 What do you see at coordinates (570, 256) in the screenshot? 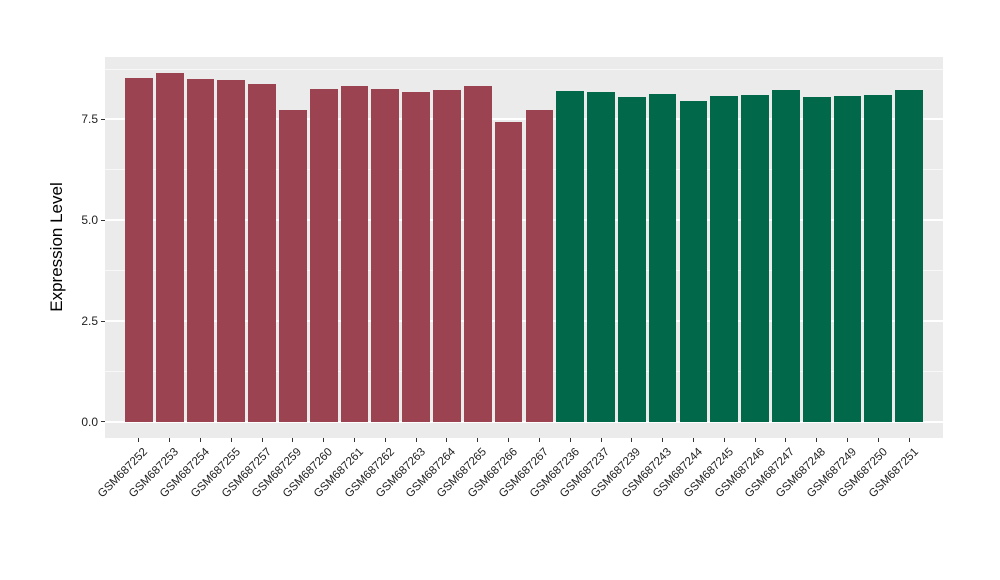
I see `bar-GSM687236` at bounding box center [570, 256].